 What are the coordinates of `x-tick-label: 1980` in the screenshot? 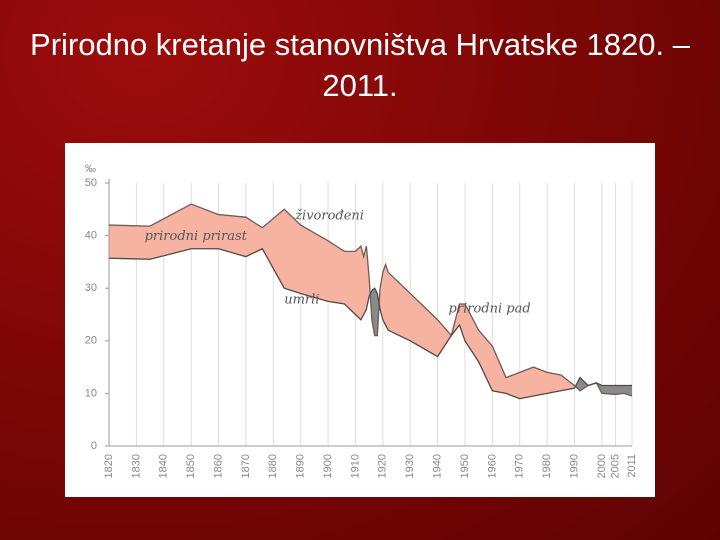 It's located at (547, 466).